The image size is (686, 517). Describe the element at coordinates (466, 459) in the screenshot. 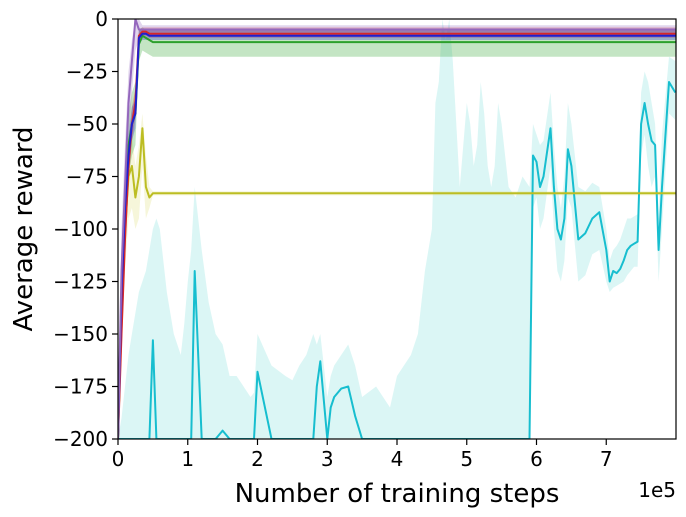

I see `x-tick-label: 5` at that location.